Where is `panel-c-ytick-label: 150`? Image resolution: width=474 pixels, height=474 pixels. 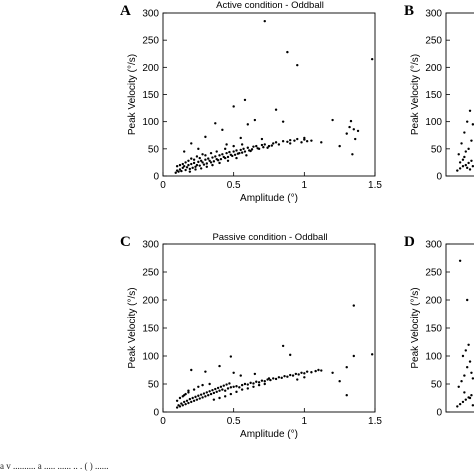
panel-c-ytick-label: 150 is located at coordinates (150, 329).